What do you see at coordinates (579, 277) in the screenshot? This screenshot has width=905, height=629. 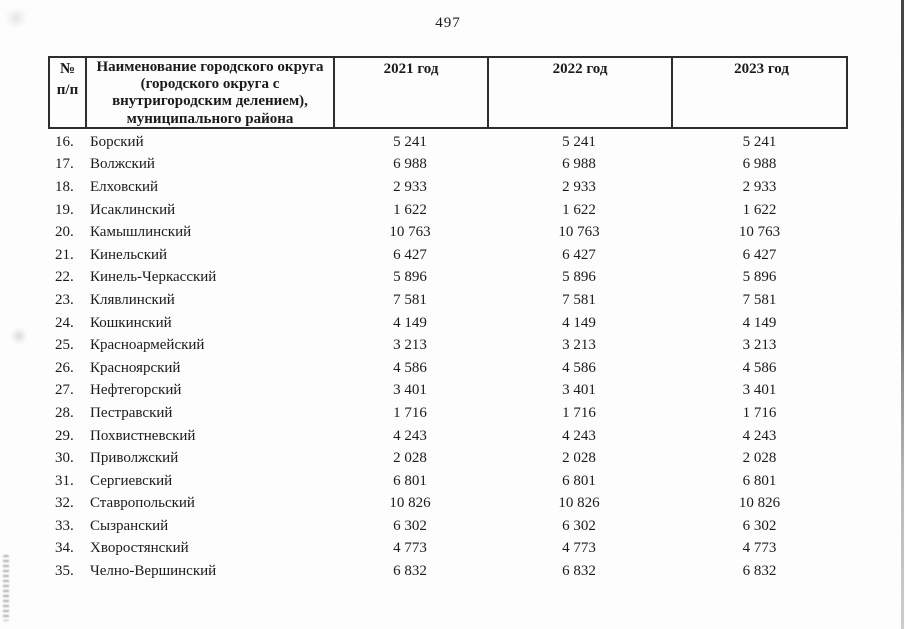 I see `value-2022: 5 896` at bounding box center [579, 277].